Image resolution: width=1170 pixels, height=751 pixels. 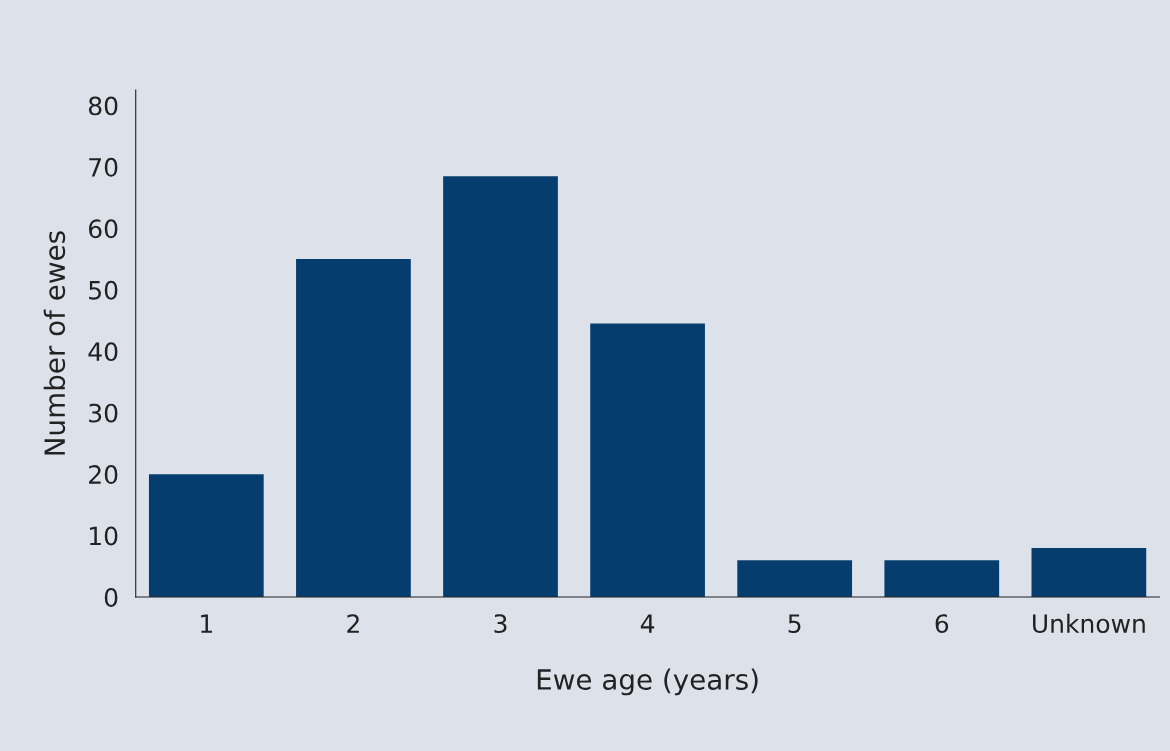 What do you see at coordinates (103, 229) in the screenshot?
I see `y-tick-label: 60` at bounding box center [103, 229].